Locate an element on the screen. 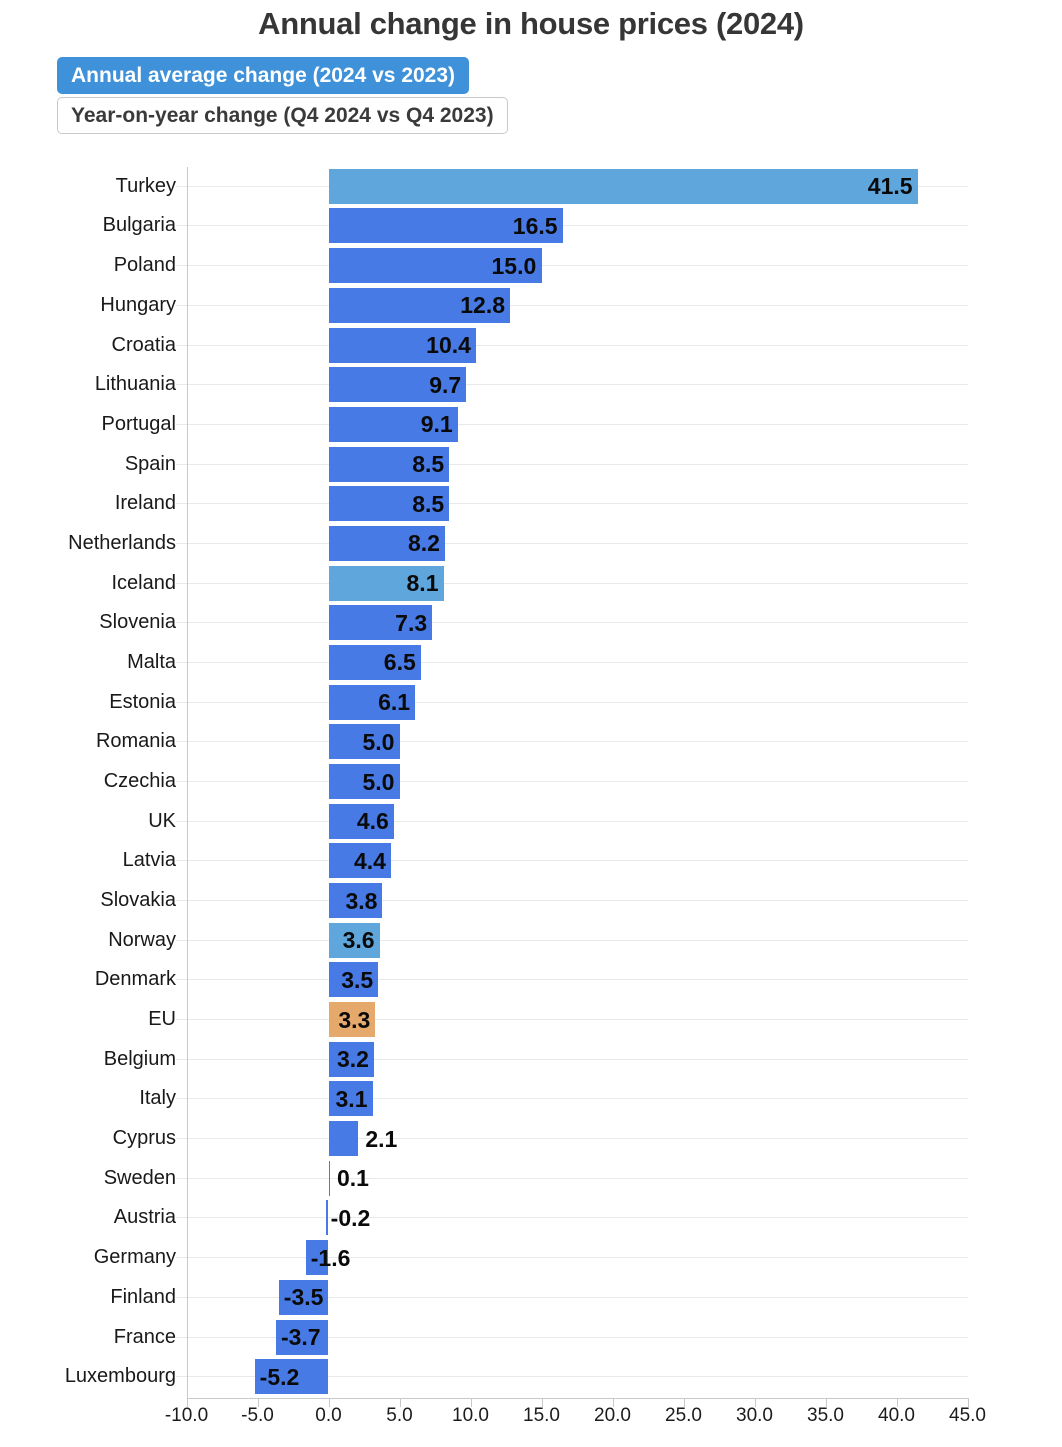 Image resolution: width=1062 pixels, height=1447 pixels. value-label-luxembourg: -5.2 is located at coordinates (279, 1376).